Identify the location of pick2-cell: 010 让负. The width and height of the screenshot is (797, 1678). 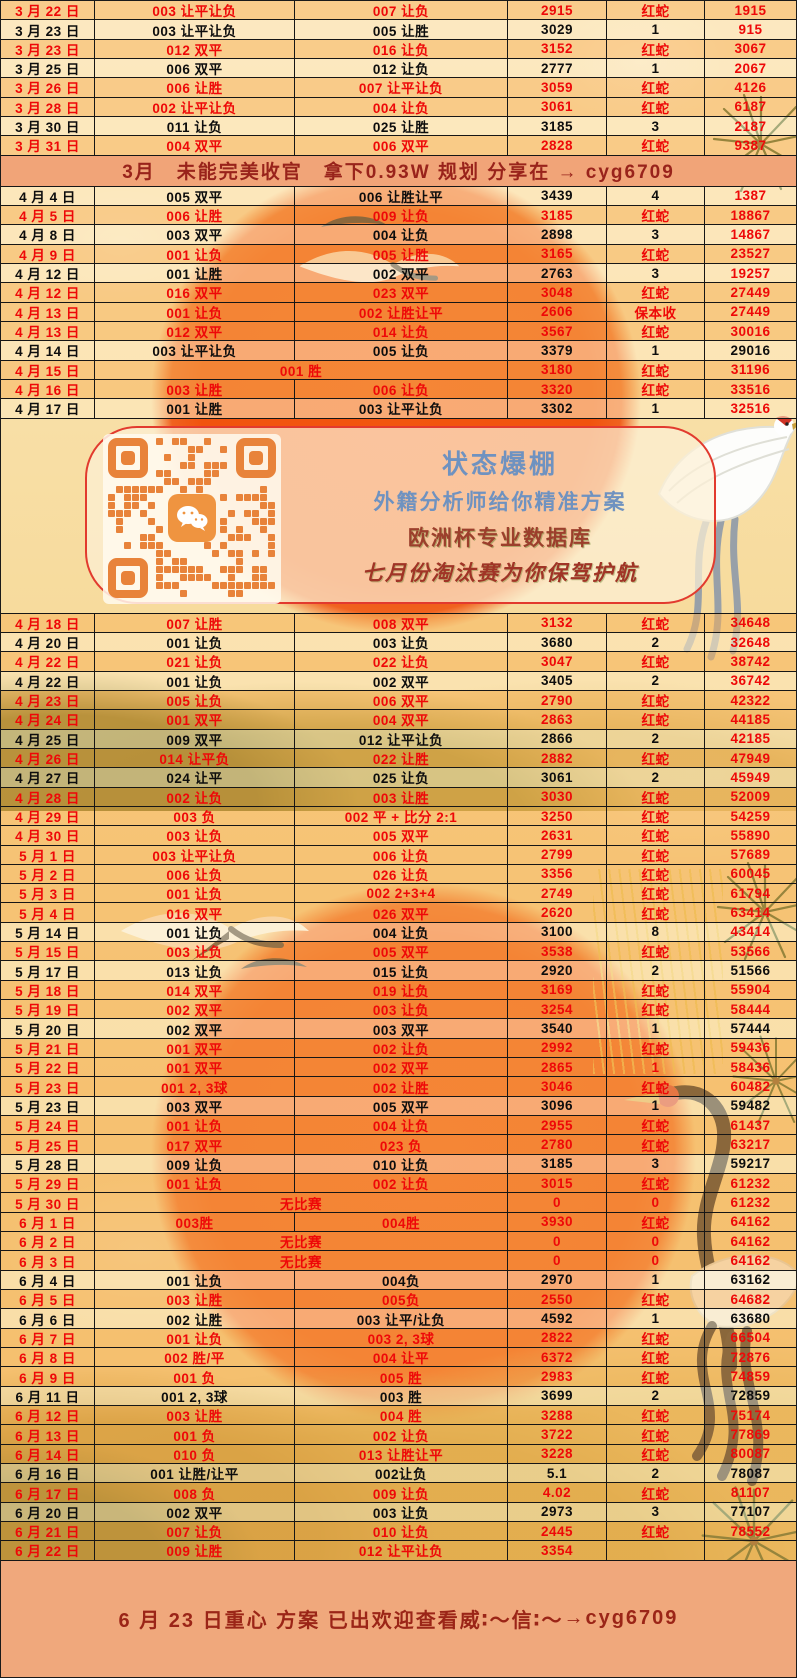
(401, 1531).